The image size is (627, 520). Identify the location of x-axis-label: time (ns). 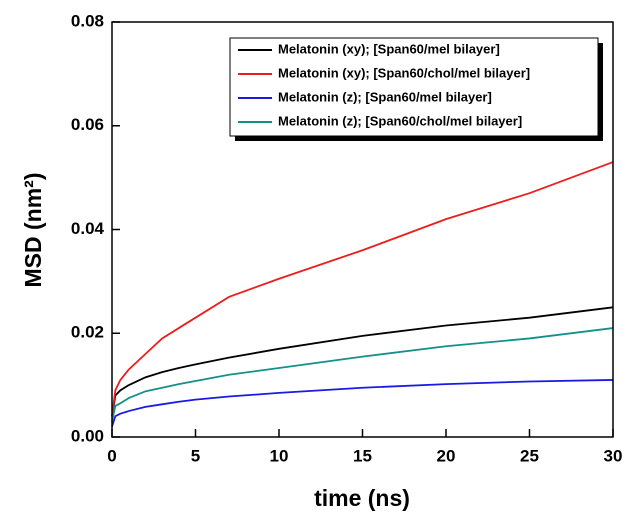
(362, 498).